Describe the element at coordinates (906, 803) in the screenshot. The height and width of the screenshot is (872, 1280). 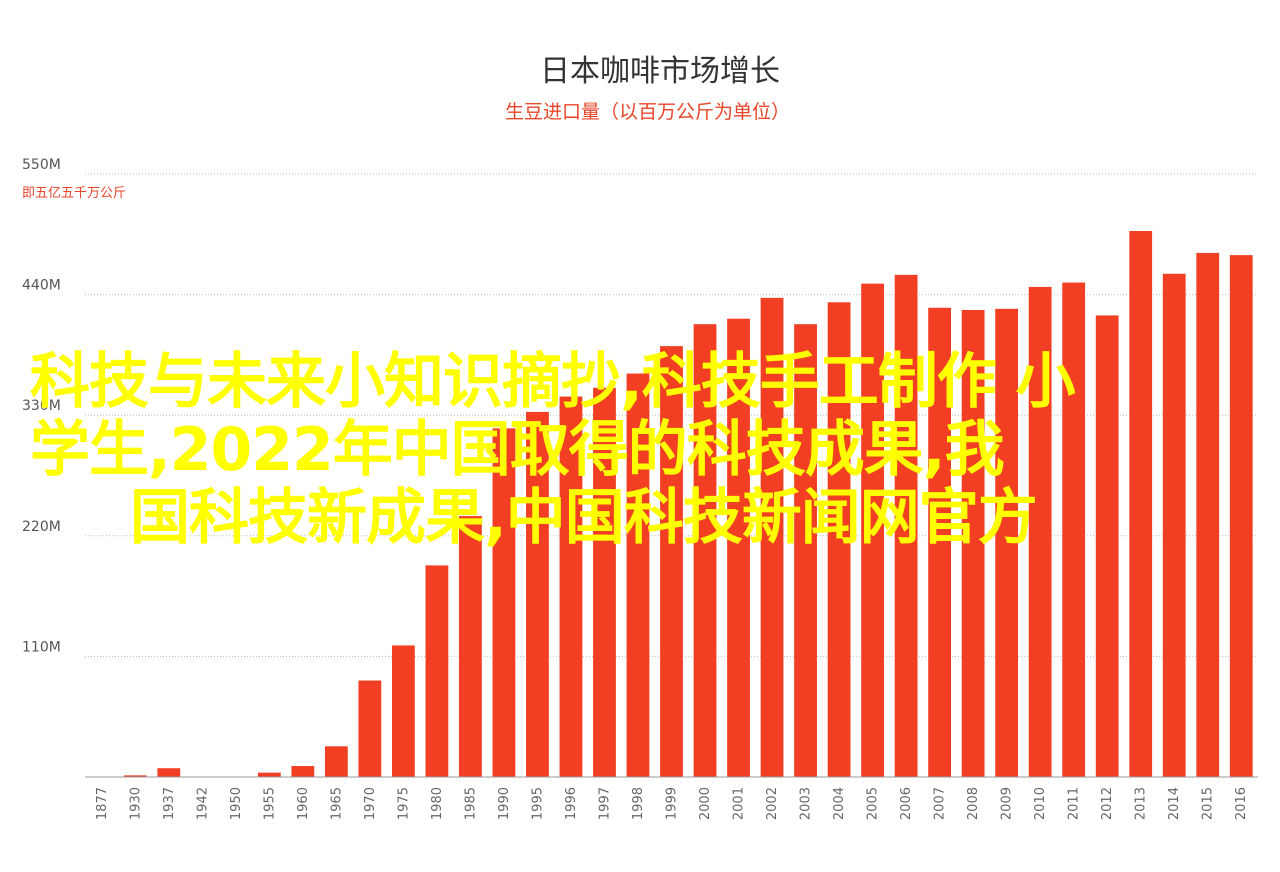
I see `x-tick-label: 2006` at that location.